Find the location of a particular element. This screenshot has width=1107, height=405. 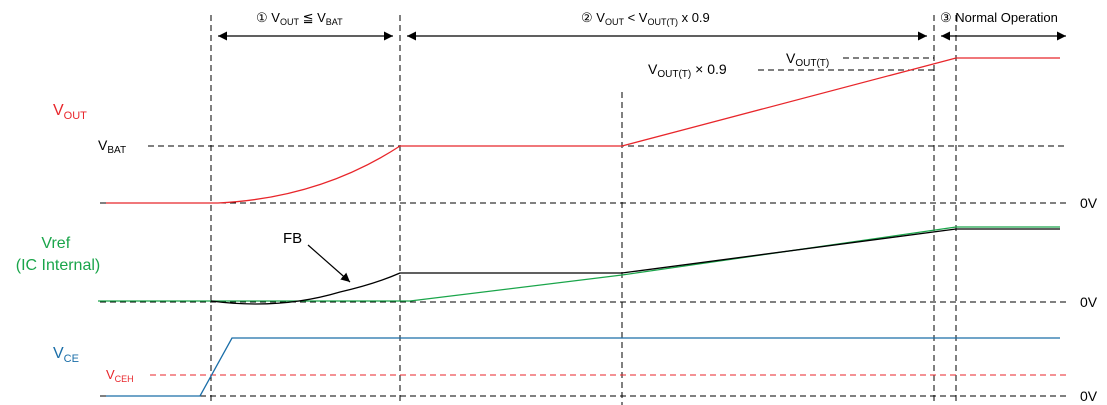

phase-3-label: ③ Normal Operation is located at coordinates (999, 17).